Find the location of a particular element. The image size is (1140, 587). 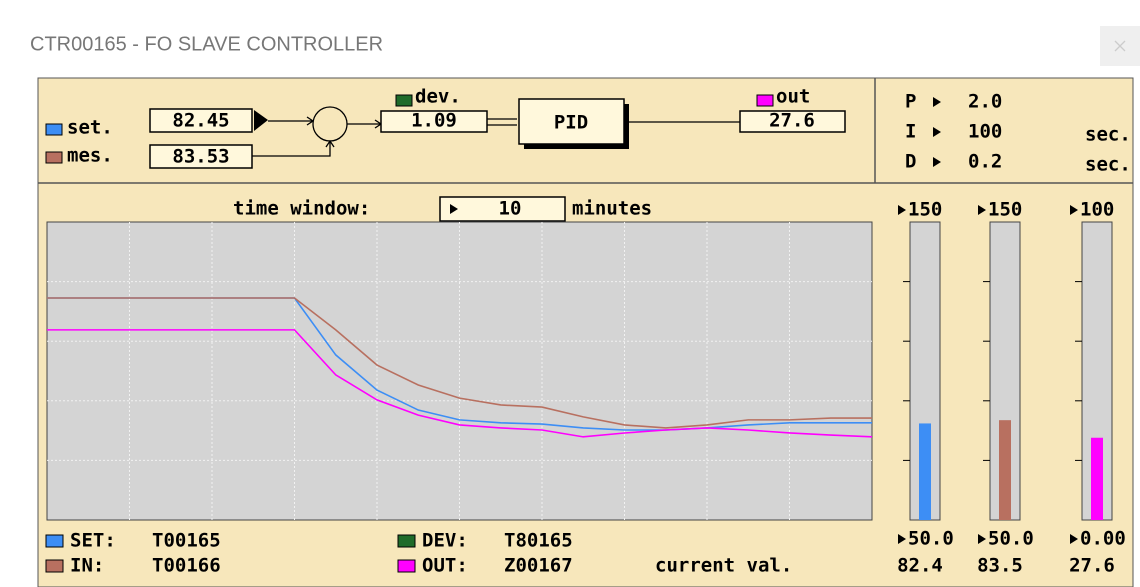

time-window-unit: minutes is located at coordinates (612, 209).